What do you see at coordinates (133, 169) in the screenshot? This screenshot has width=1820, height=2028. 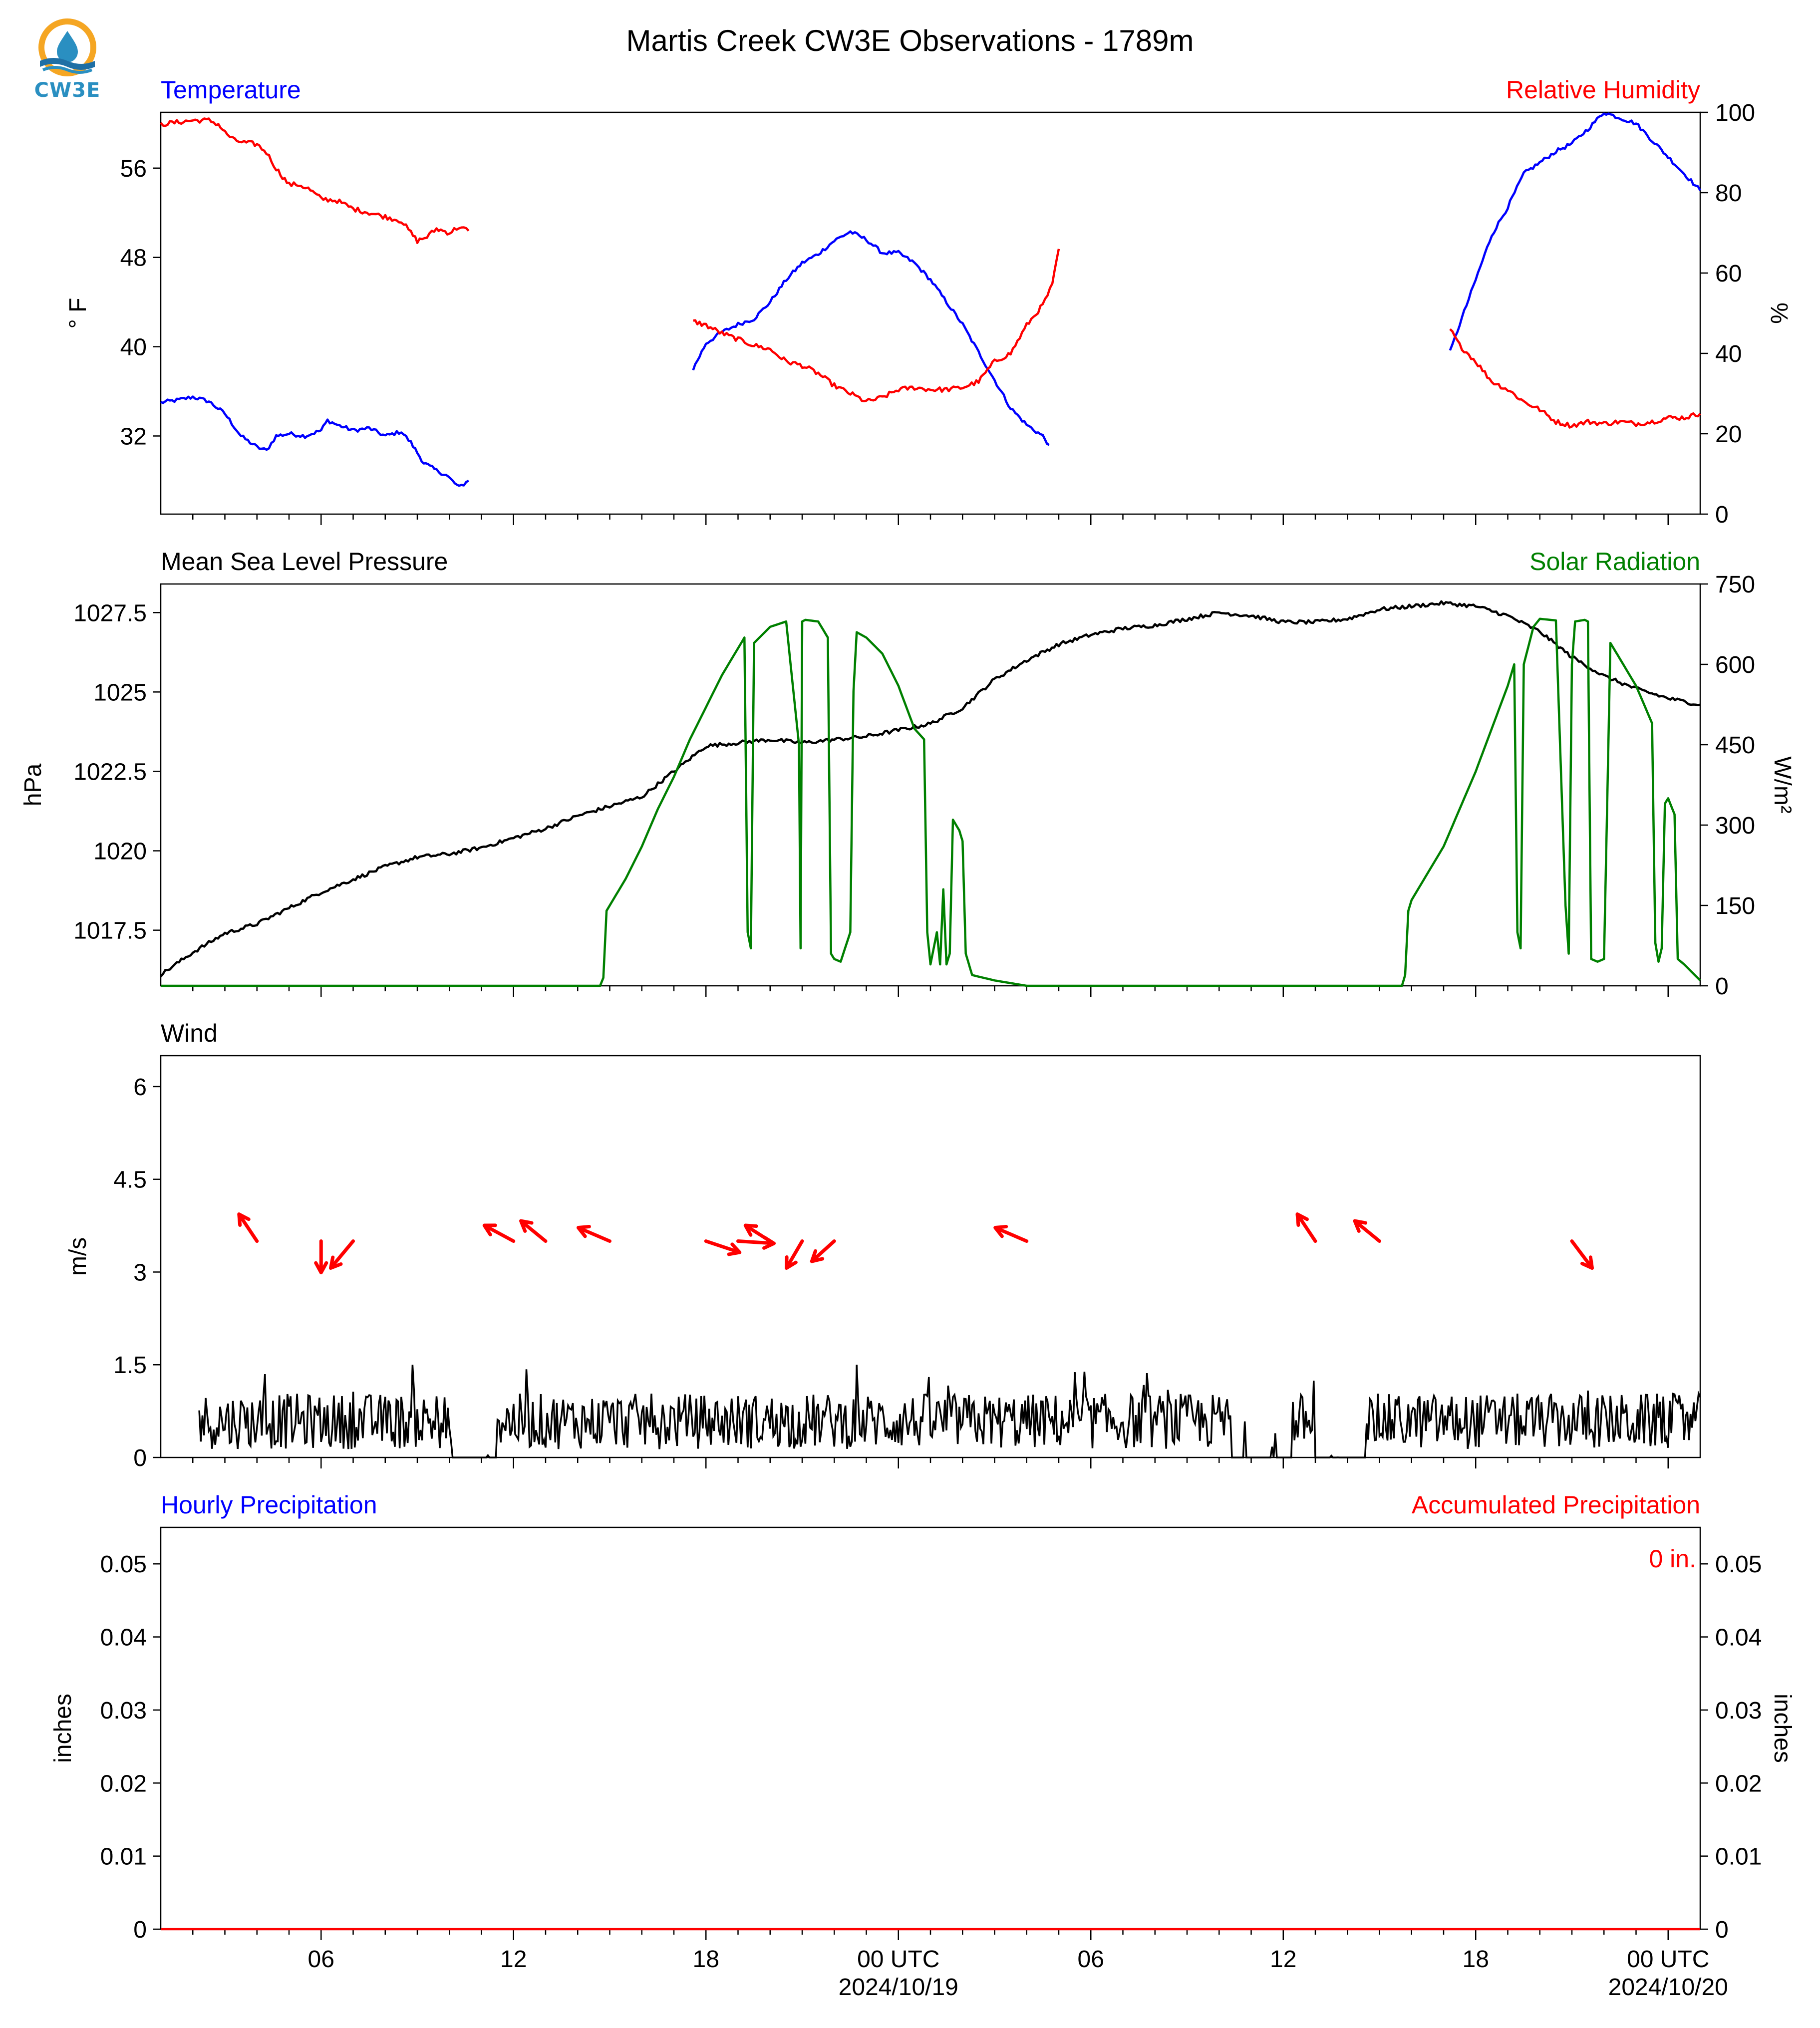 I see `y-tick-label-left: 56` at bounding box center [133, 169].